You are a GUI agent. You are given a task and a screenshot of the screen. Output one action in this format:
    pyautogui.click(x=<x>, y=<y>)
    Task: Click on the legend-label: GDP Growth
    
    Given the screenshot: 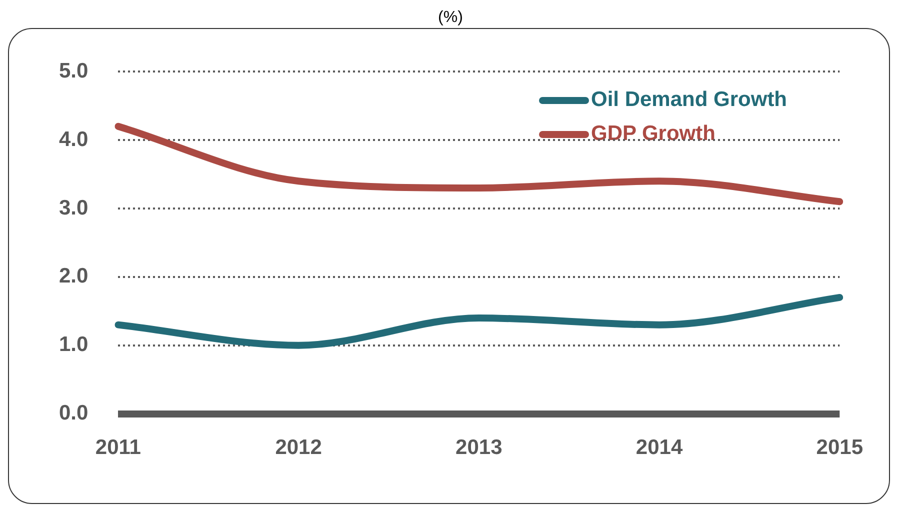 What is the action you would take?
    pyautogui.click(x=653, y=134)
    